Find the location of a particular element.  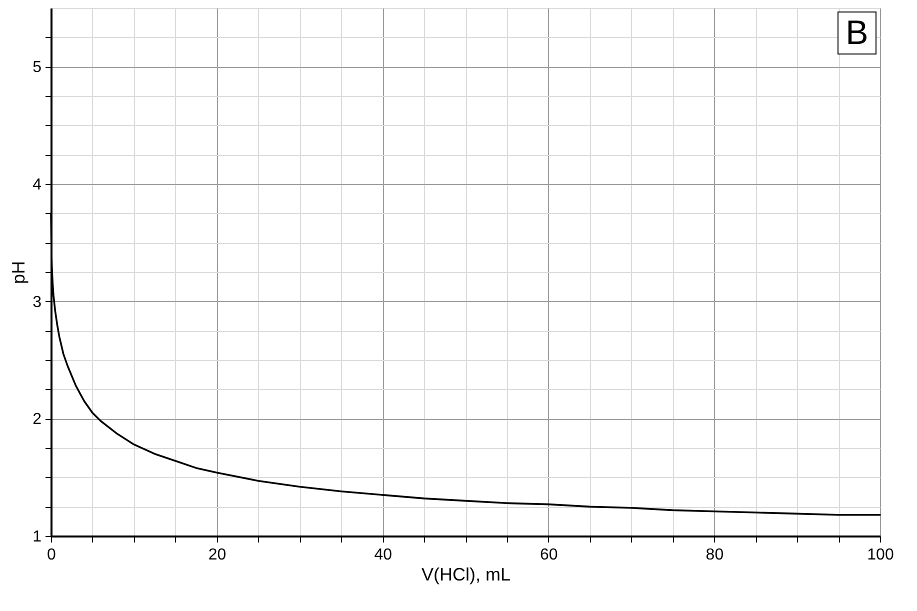

x-tick-label: 60 is located at coordinates (549, 555).